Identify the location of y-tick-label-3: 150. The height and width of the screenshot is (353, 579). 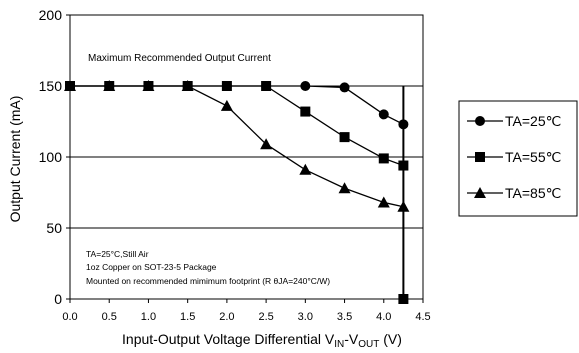
(51, 86).